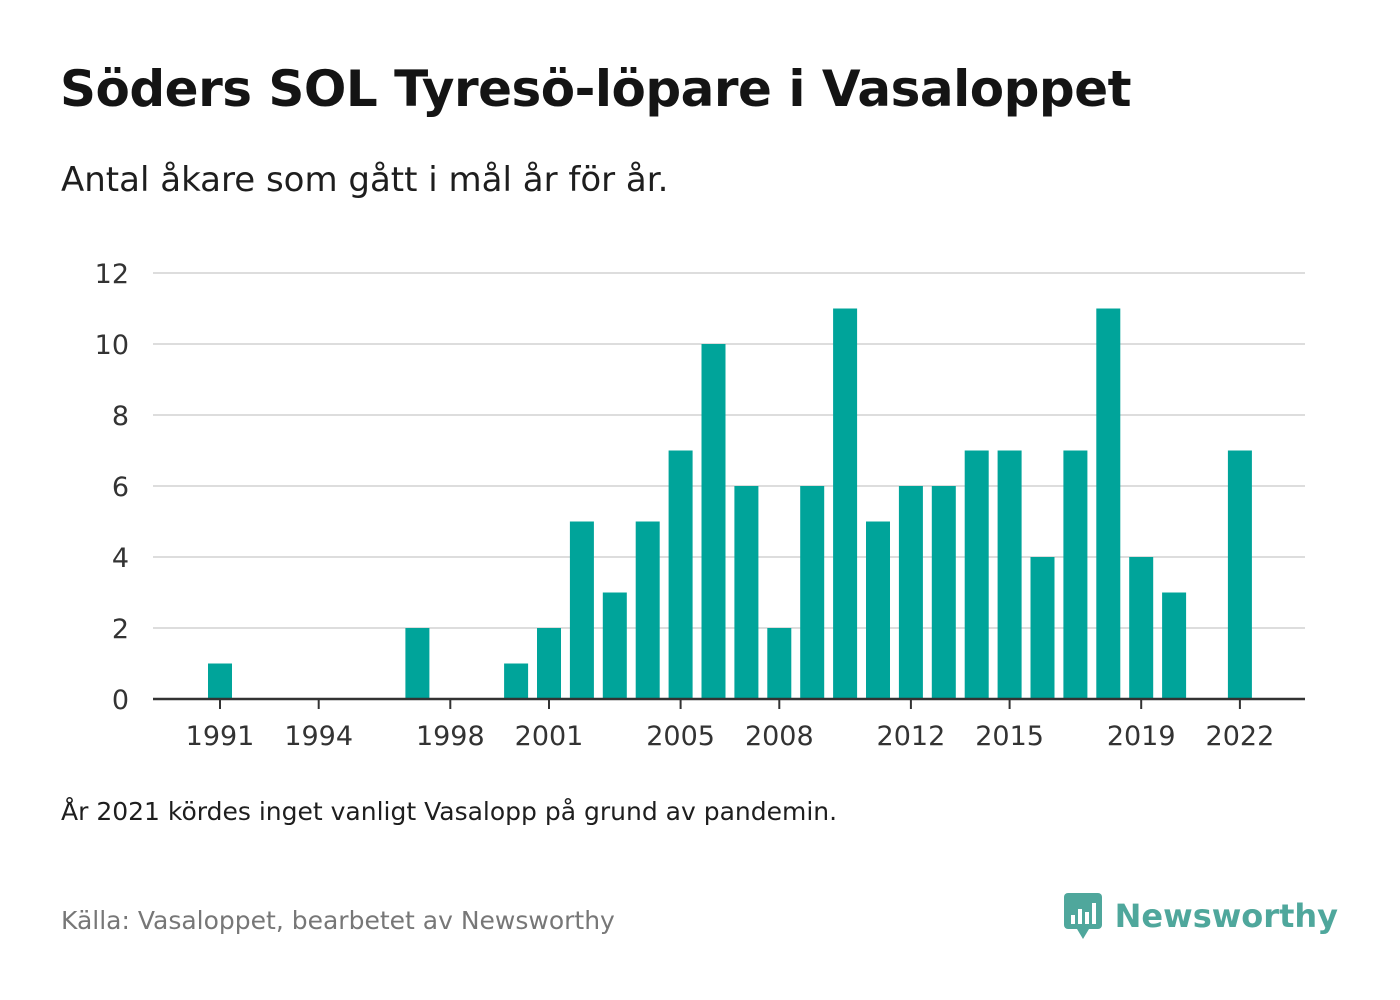 The image size is (1400, 1000). I want to click on bar-2006, so click(713, 521).